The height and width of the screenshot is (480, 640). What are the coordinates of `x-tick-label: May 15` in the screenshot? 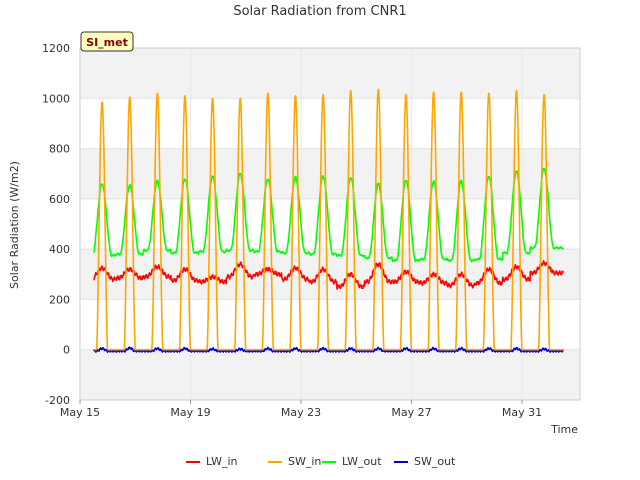 It's located at (80, 412).